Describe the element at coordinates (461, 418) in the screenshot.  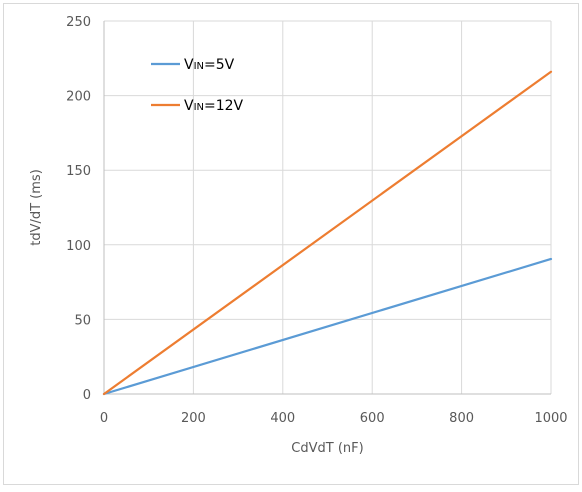
I see `x-tick-label: 800` at that location.